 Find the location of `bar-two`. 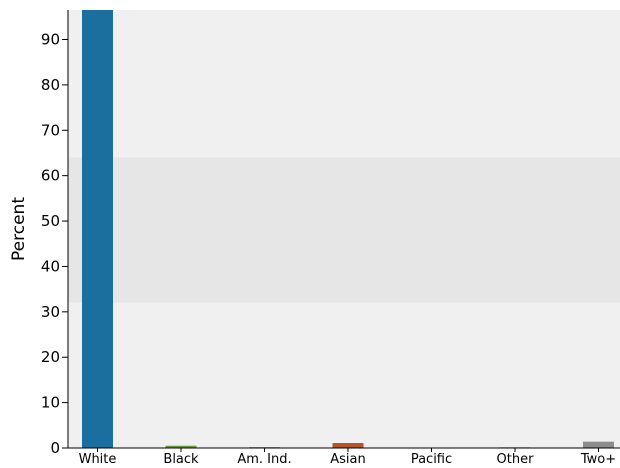

bar-two is located at coordinates (598, 444).